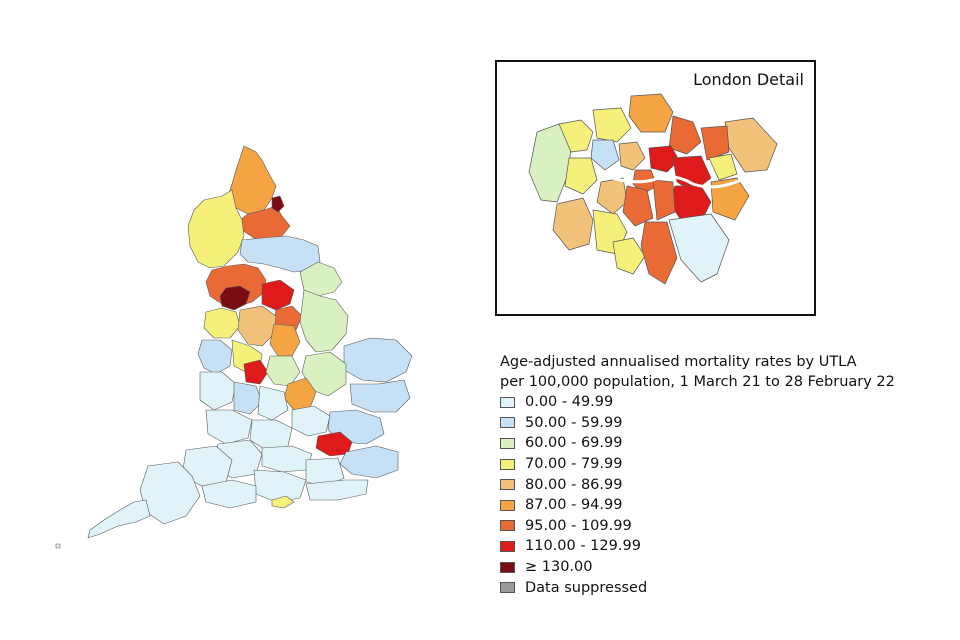 The height and width of the screenshot is (640, 960). What do you see at coordinates (324, 374) in the screenshot?
I see `region-cambridgeshire` at bounding box center [324, 374].